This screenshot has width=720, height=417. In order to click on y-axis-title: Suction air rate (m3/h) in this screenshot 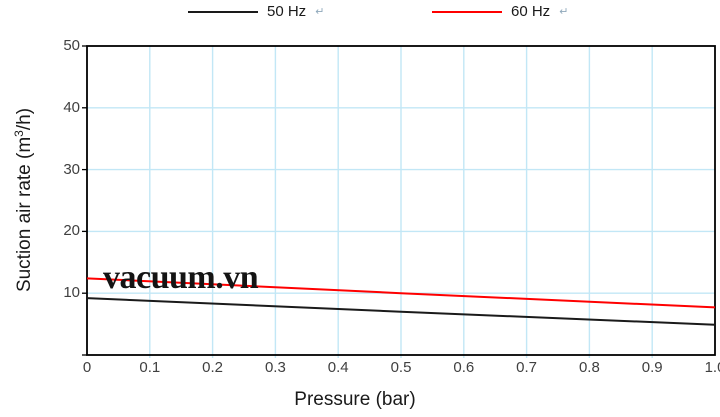, I will do `click(24, 200)`.